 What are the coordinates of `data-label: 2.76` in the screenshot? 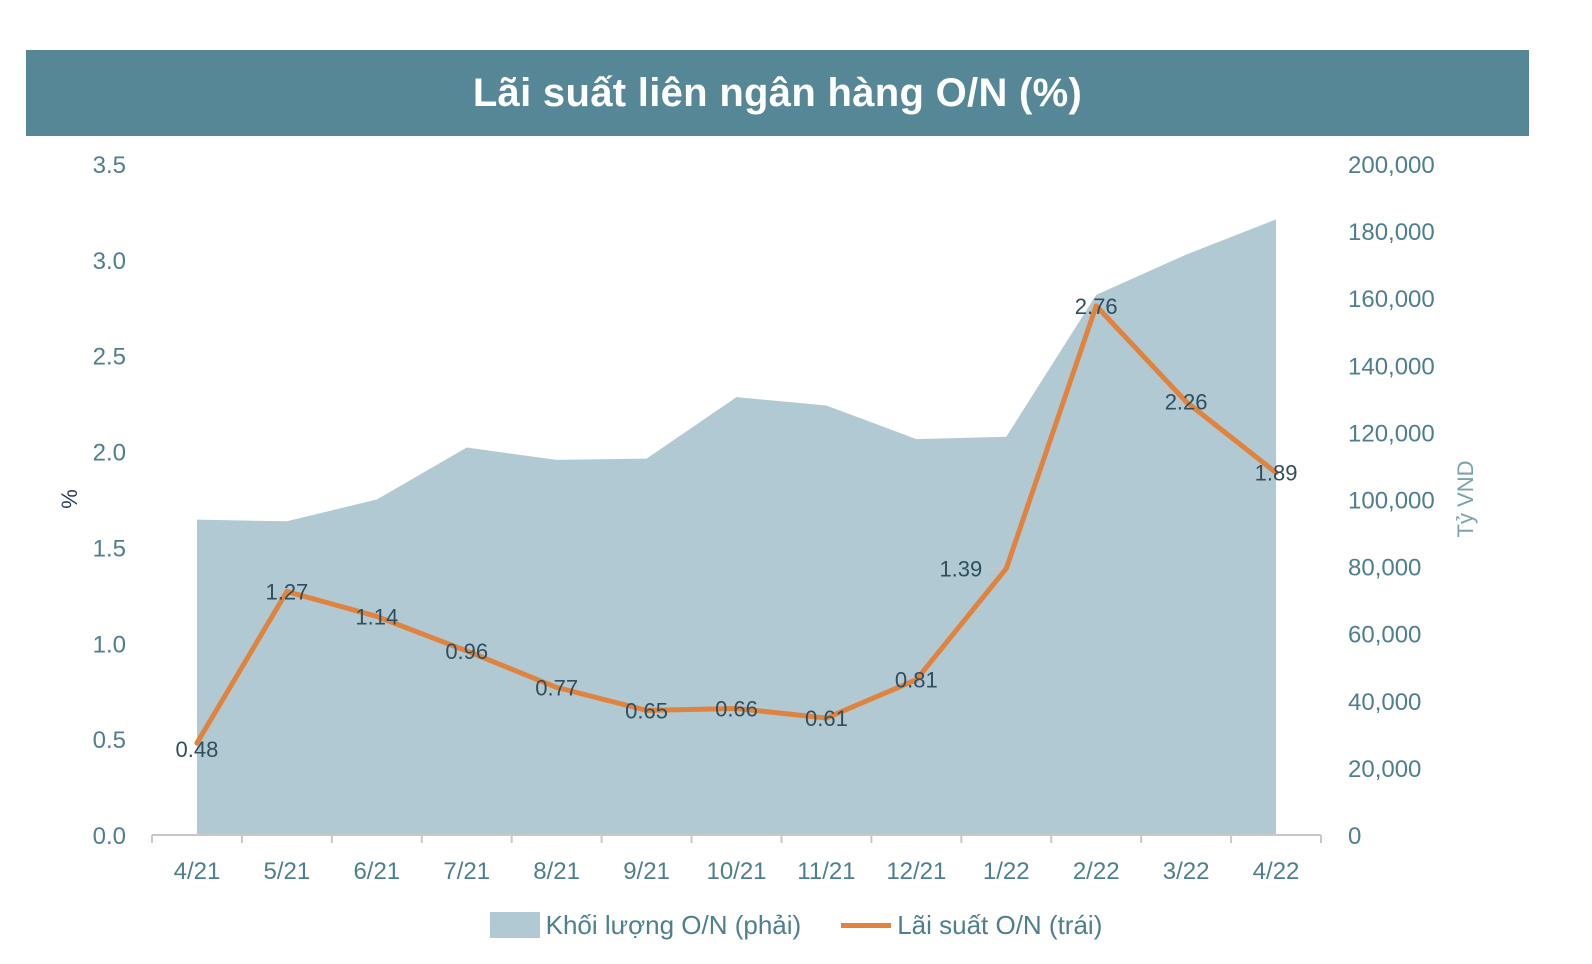 It's located at (1096, 306).